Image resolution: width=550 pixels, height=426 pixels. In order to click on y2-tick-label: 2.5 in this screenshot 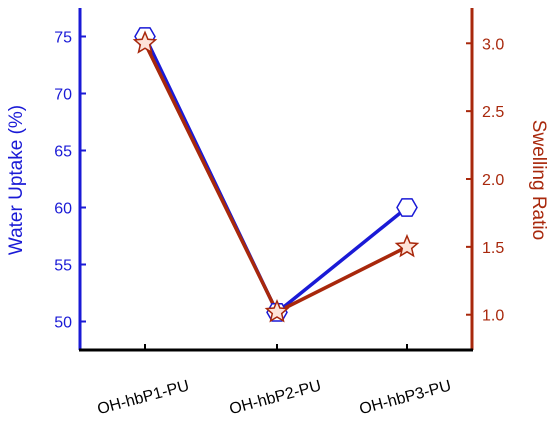, I will do `click(493, 112)`.